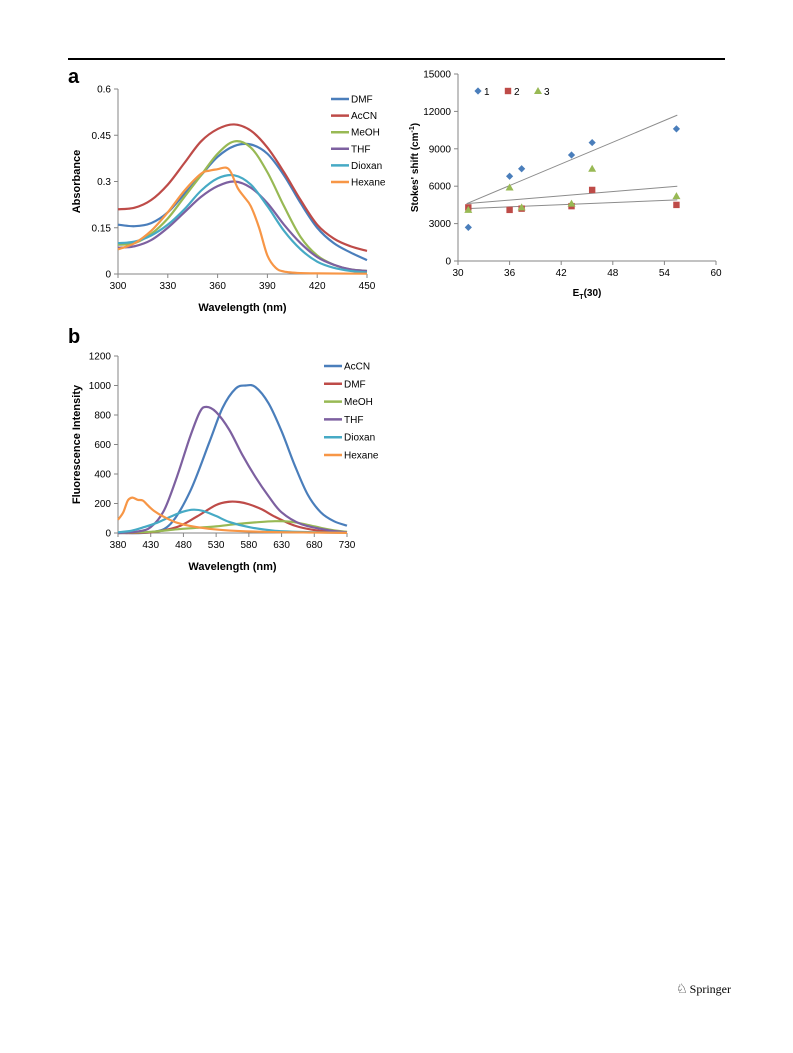 Image resolution: width=793 pixels, height=1053 pixels. I want to click on legend-label: 3, so click(547, 92).